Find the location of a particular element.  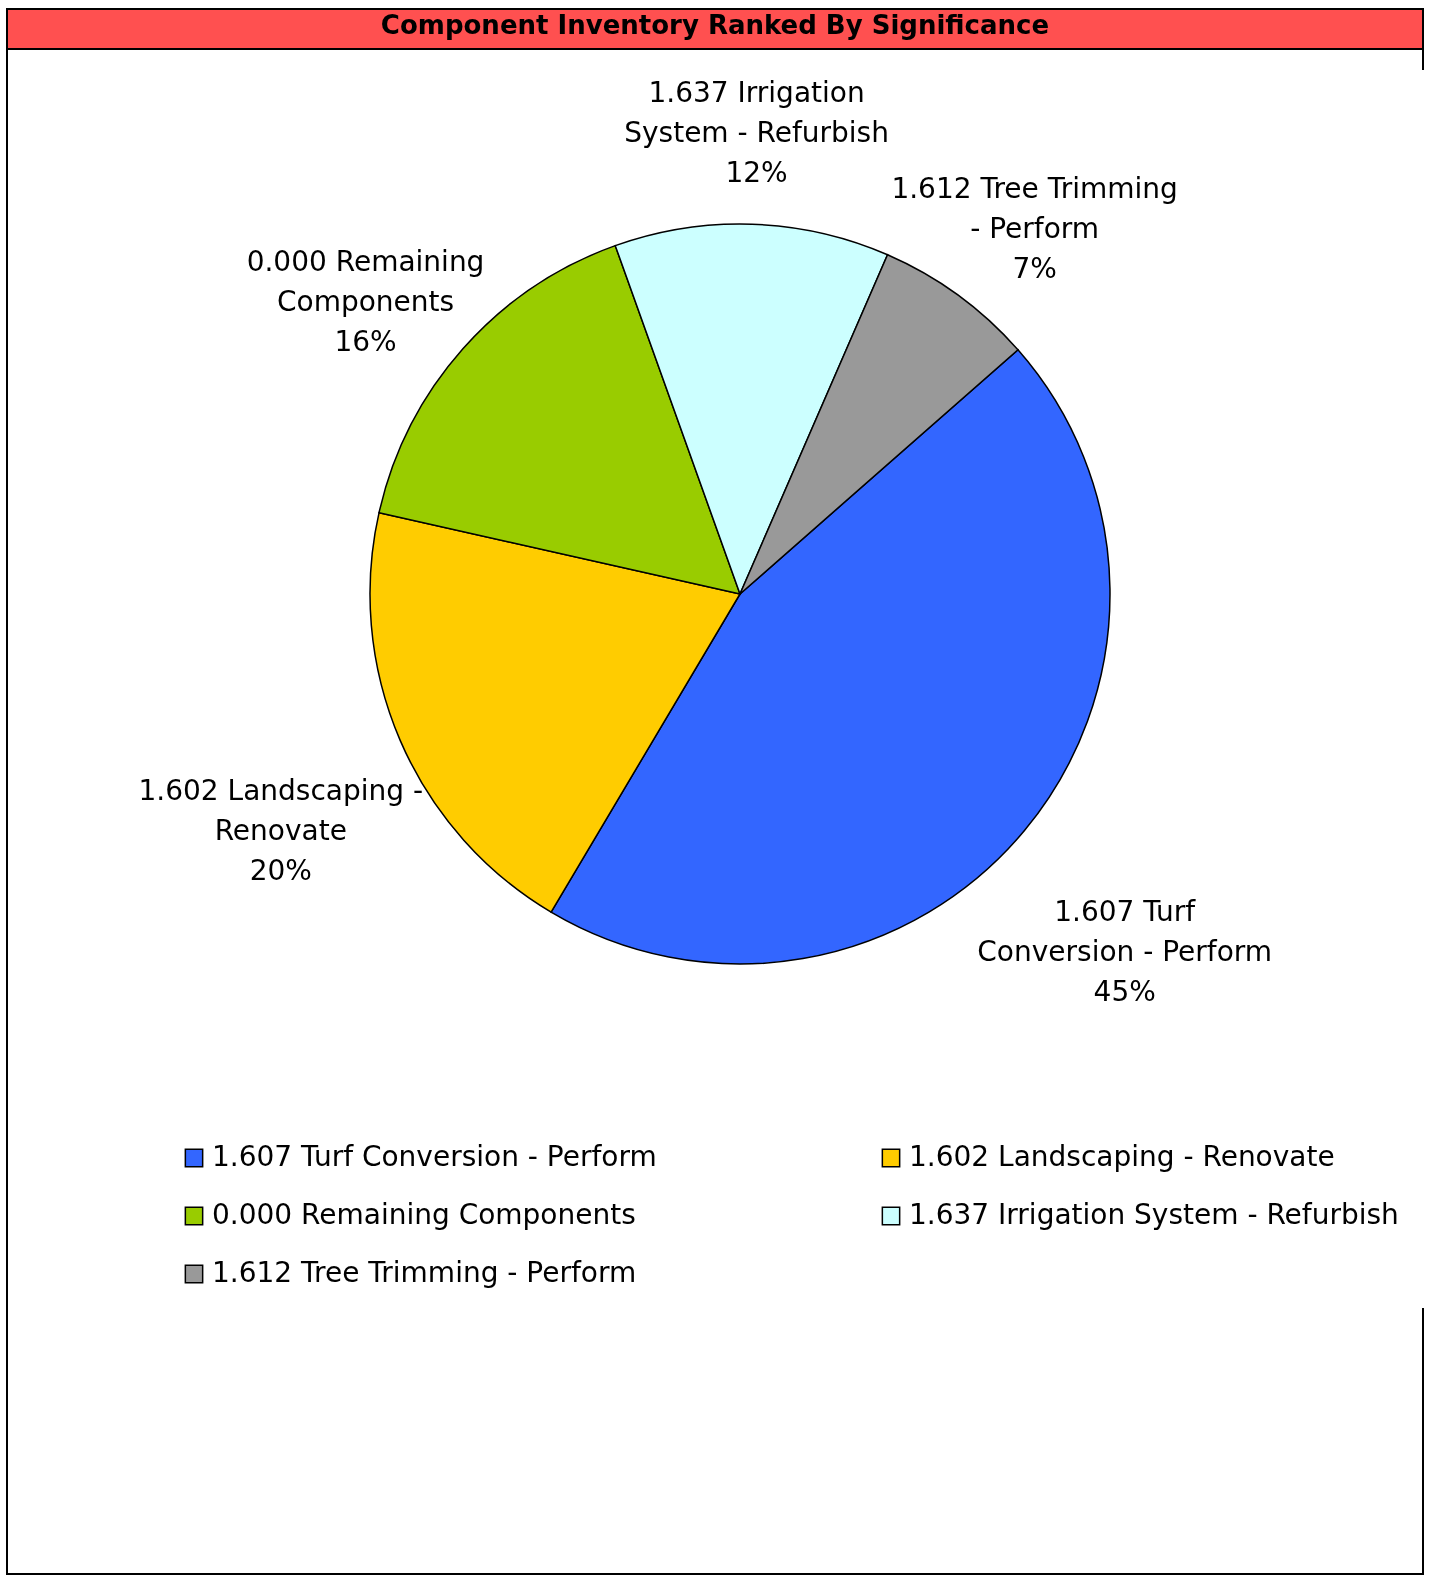

slice-label: 1.612 Tree Trimming - Perform is located at coordinates (1034, 209).